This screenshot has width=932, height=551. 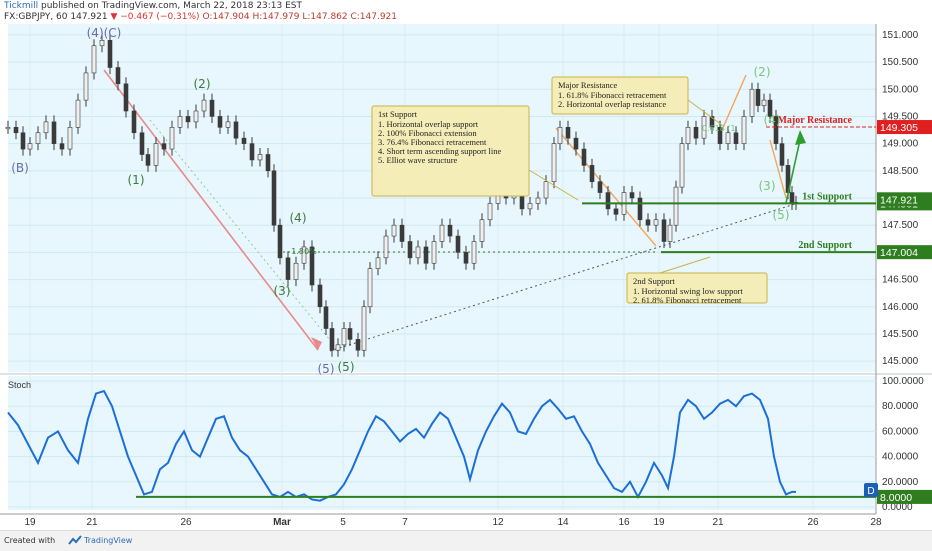 I want to click on time-tick-label: 21, so click(x=92, y=522).